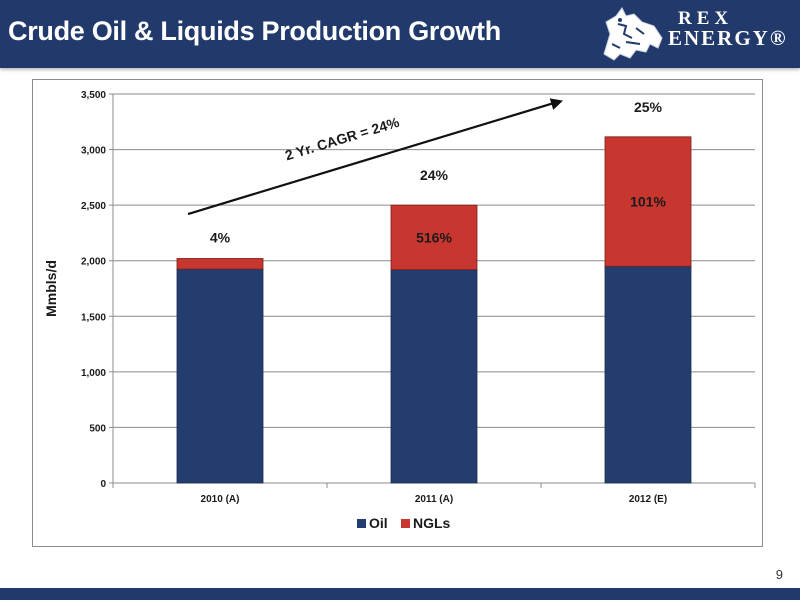 The height and width of the screenshot is (600, 800). What do you see at coordinates (51, 288) in the screenshot?
I see `y-axis-title: Mmbls/d` at bounding box center [51, 288].